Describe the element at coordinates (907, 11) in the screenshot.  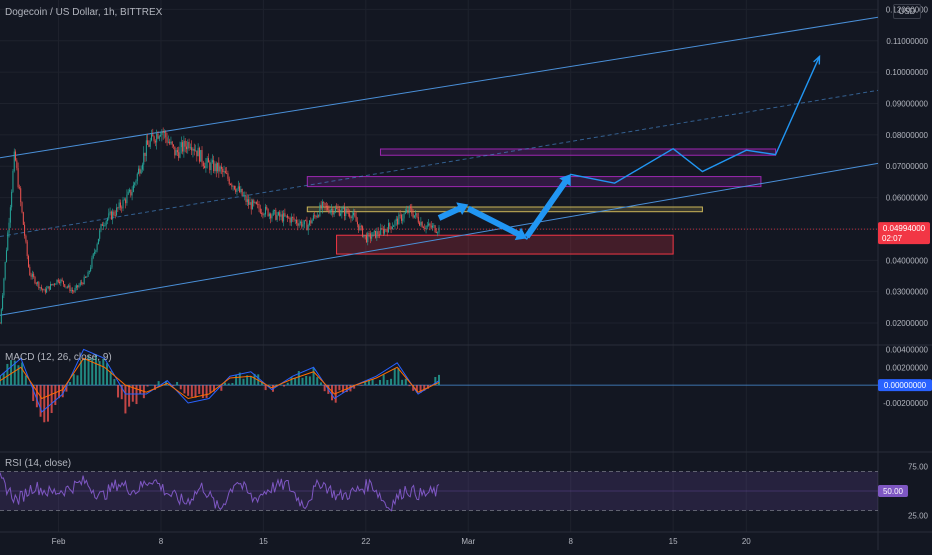
I see `currency-button: USD` at that location.